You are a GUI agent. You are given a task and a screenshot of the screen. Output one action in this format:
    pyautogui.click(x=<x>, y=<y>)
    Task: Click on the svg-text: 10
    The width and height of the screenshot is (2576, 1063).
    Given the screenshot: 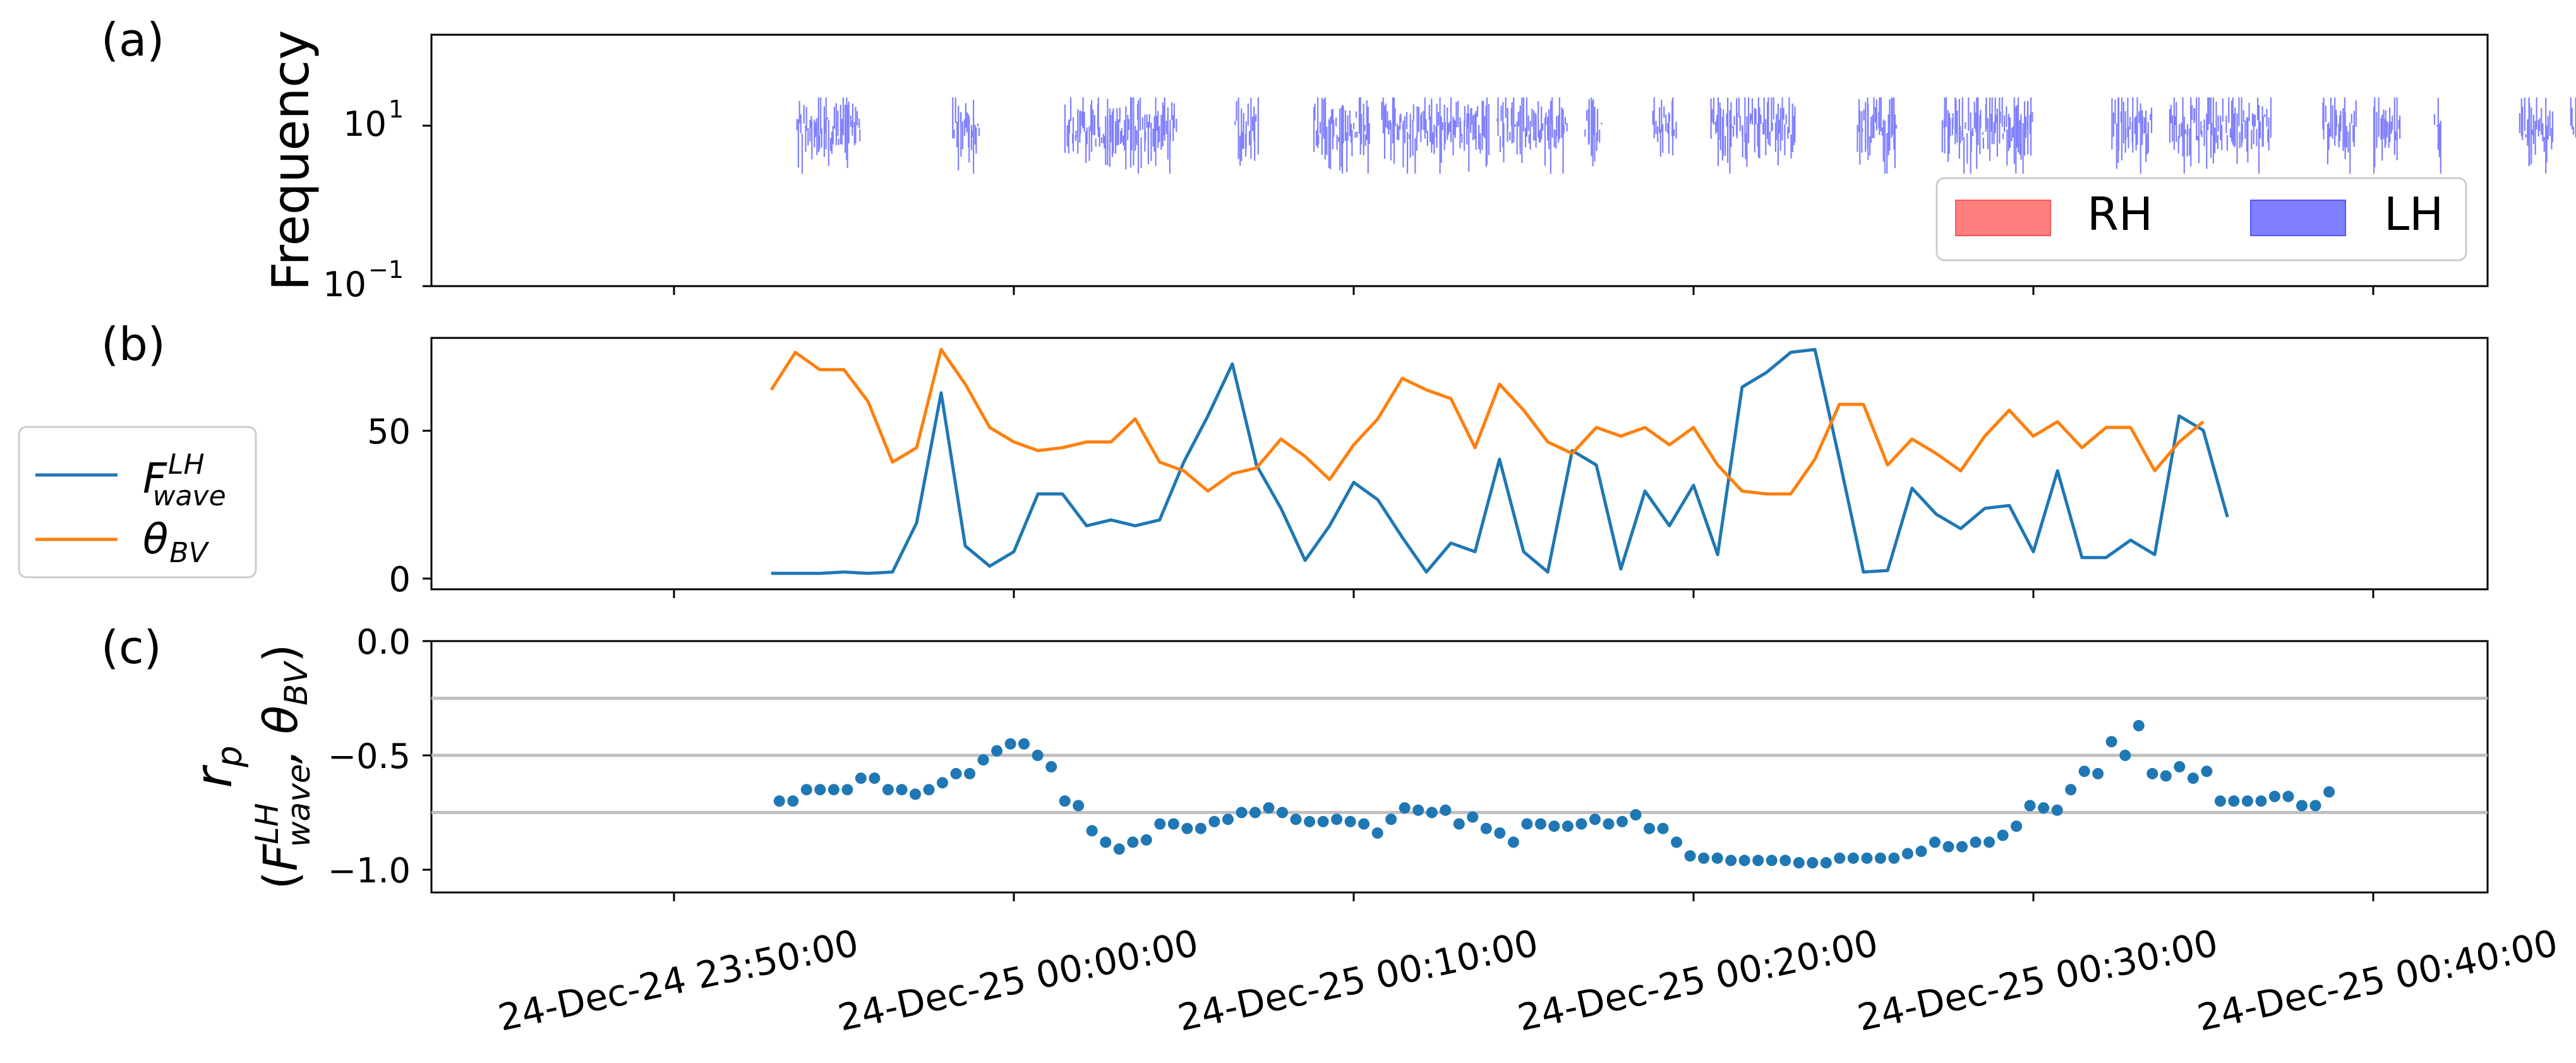 What is the action you would take?
    pyautogui.click(x=365, y=124)
    